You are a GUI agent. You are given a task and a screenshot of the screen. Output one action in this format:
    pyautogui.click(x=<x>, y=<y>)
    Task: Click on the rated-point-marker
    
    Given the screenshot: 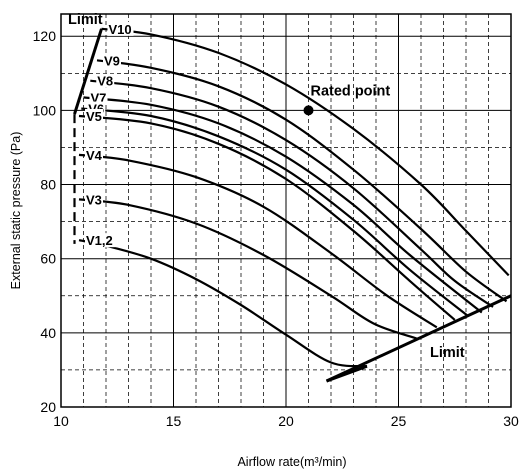 What is the action you would take?
    pyautogui.click(x=308, y=110)
    